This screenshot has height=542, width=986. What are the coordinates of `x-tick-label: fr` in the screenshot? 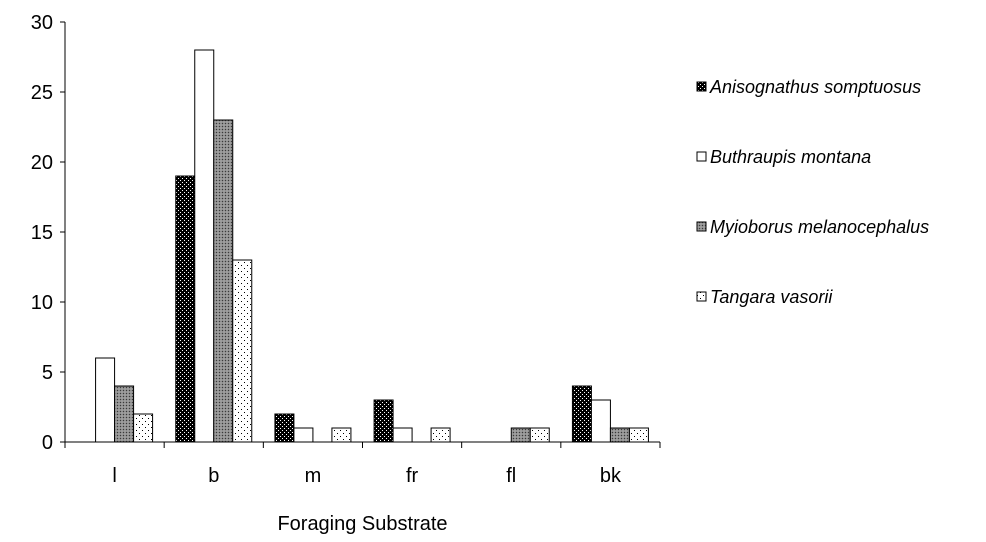 It's located at (412, 476).